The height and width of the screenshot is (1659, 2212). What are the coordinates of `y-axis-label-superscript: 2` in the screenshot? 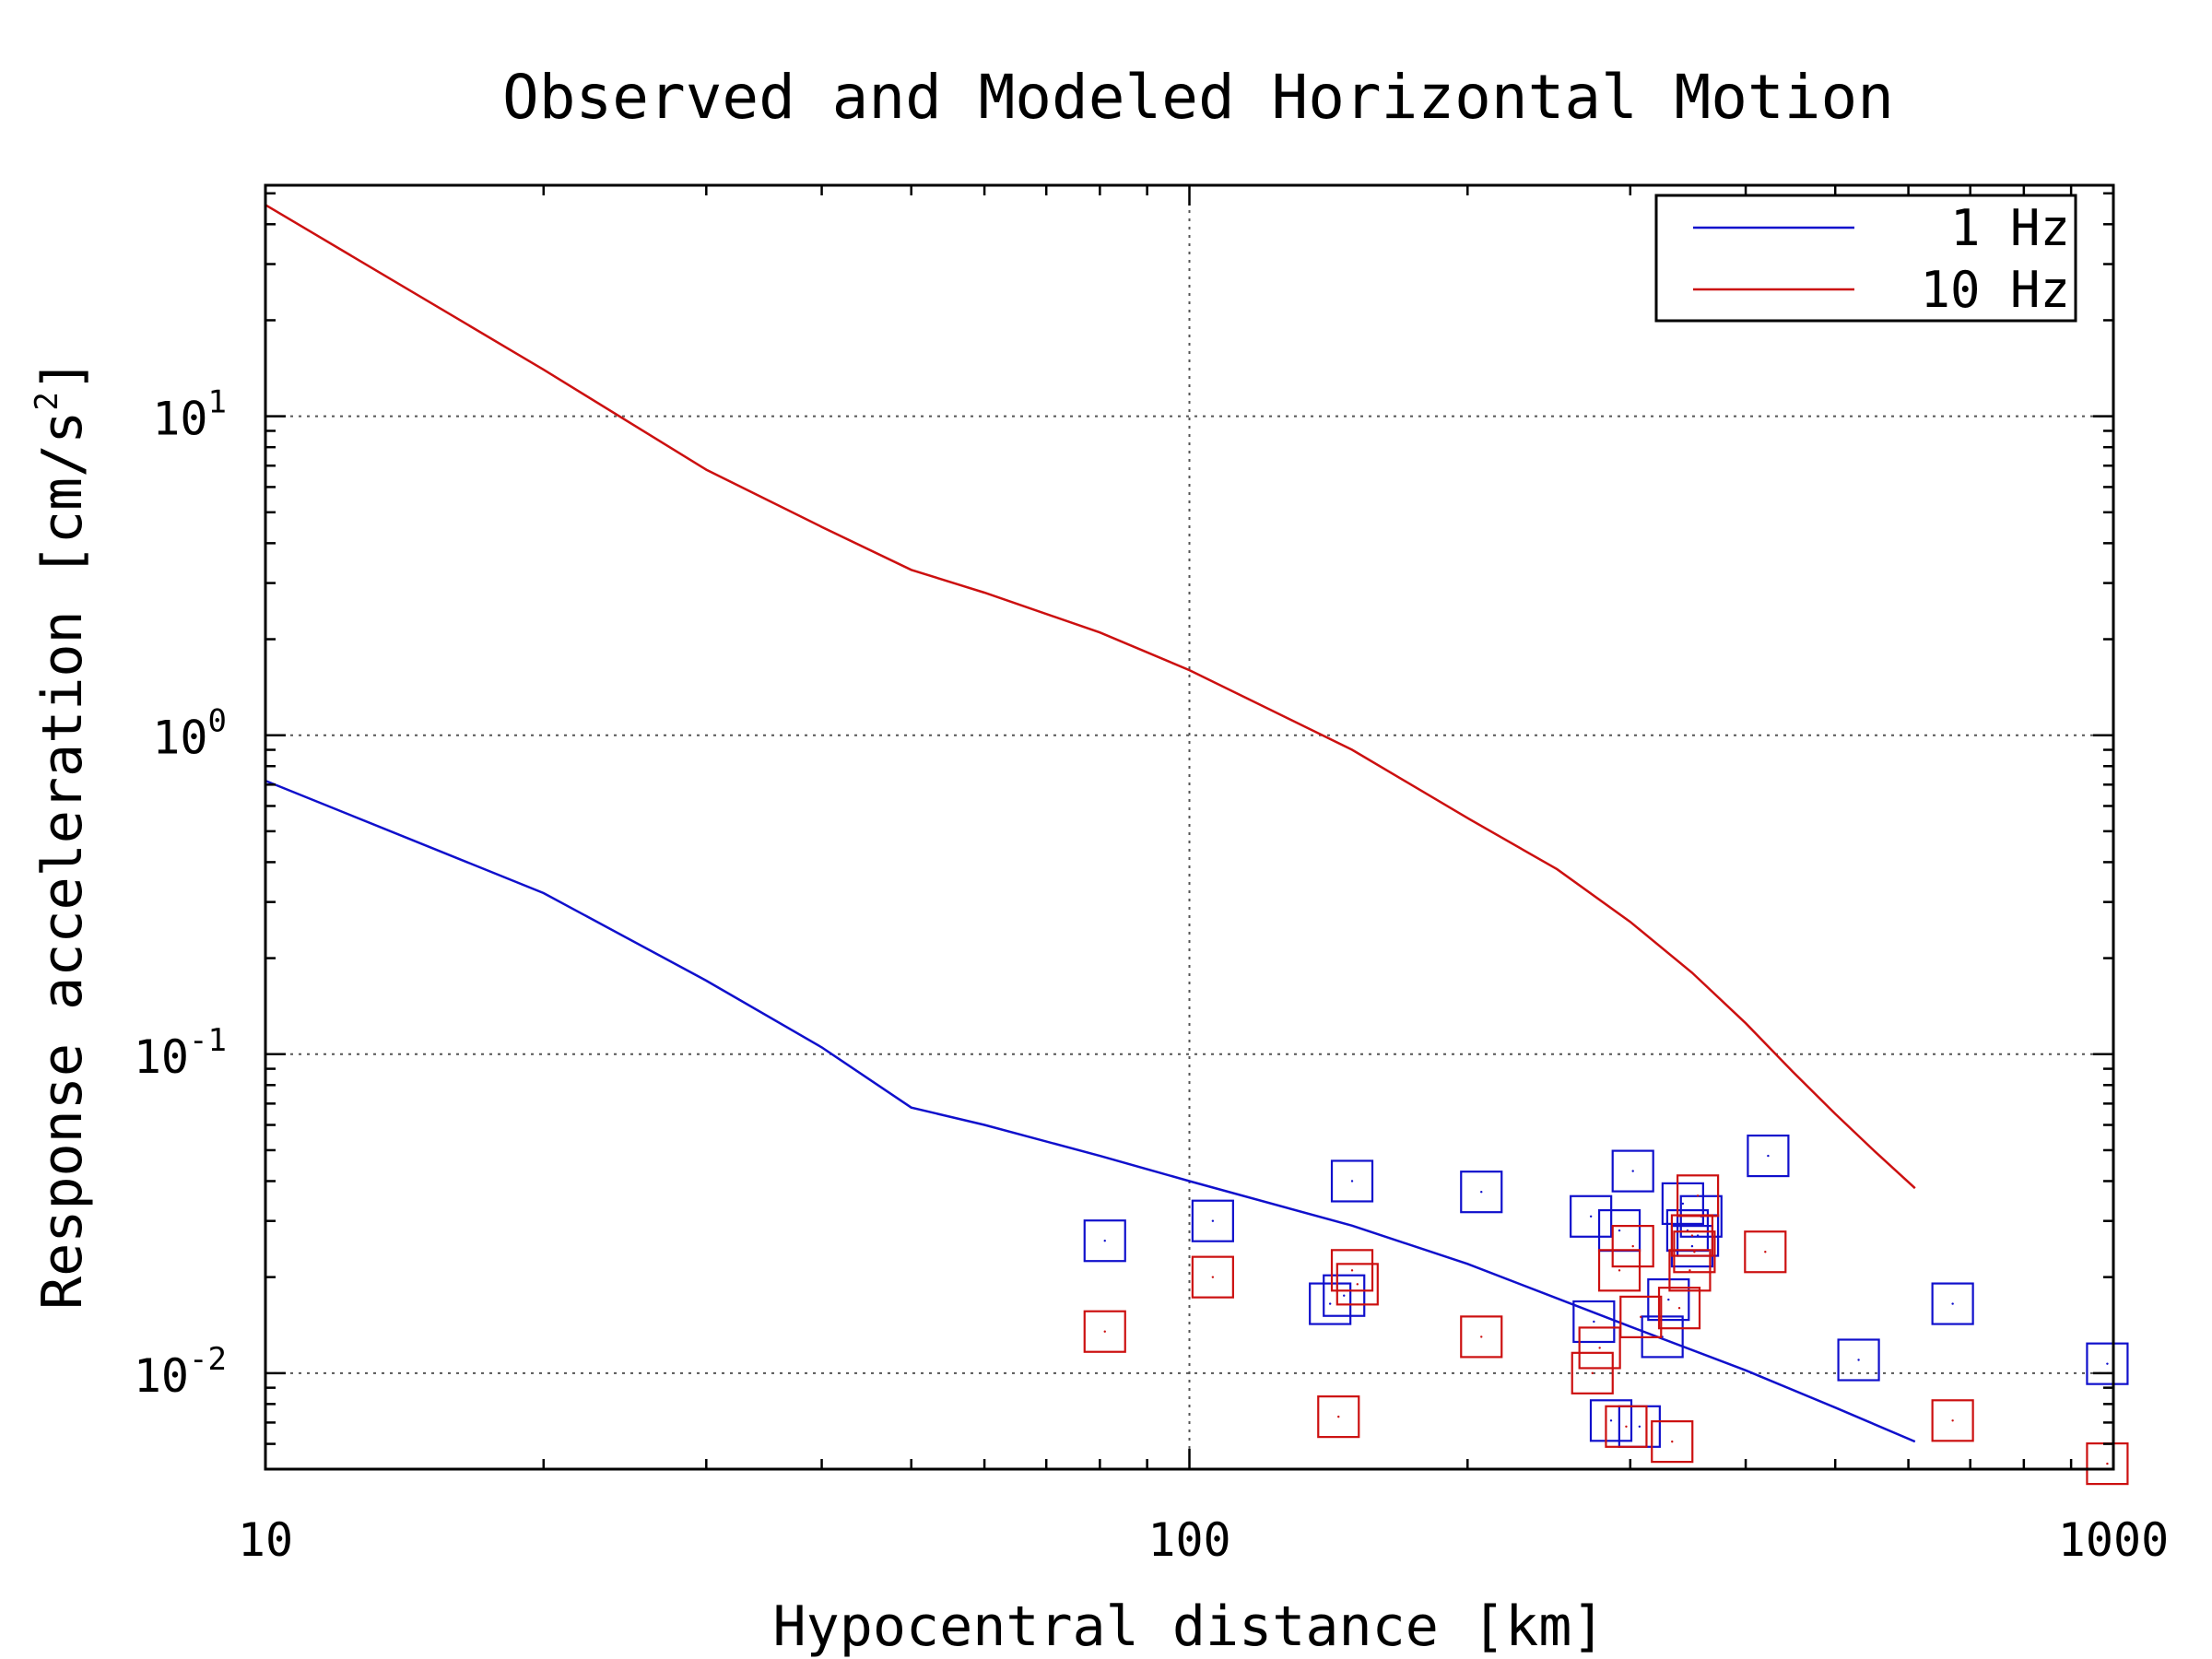 It's located at (47, 401).